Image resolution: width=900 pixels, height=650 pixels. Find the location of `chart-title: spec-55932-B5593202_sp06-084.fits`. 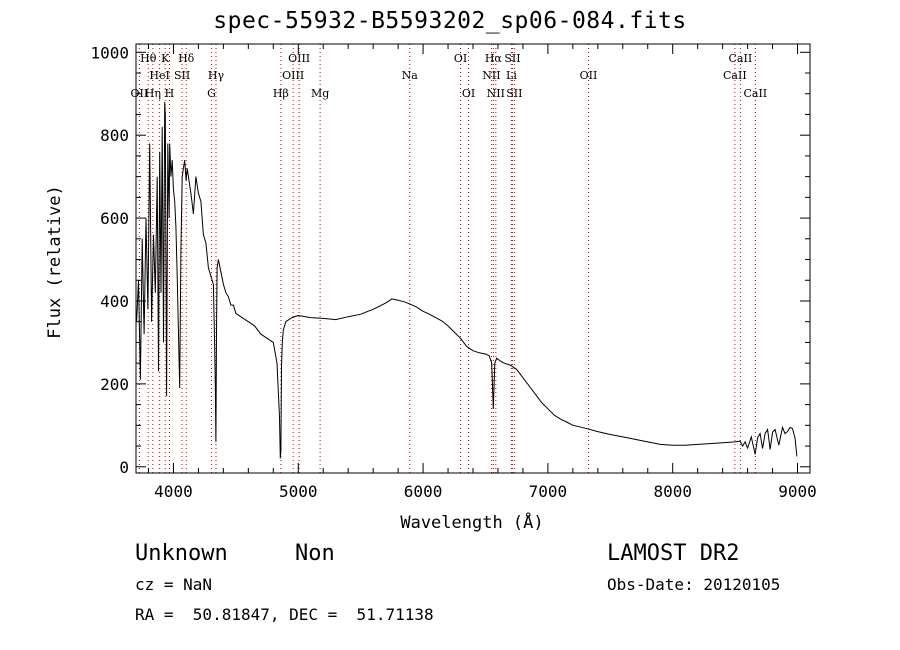

chart-title: spec-55932-B5593202_sp06-084.fits is located at coordinates (450, 21).